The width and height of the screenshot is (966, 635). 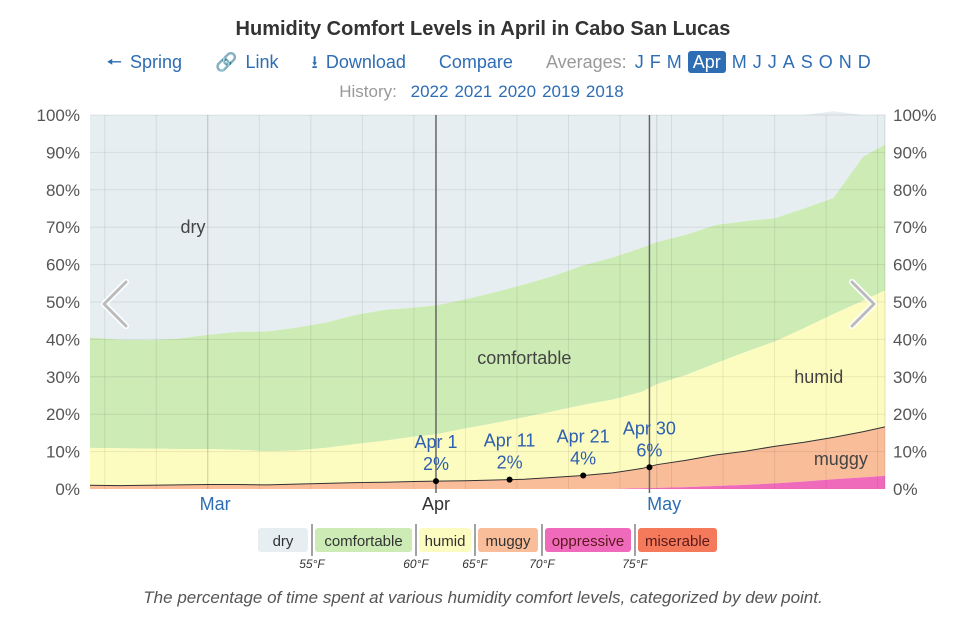 I want to click on annotation-date: Apr 30, so click(x=649, y=428).